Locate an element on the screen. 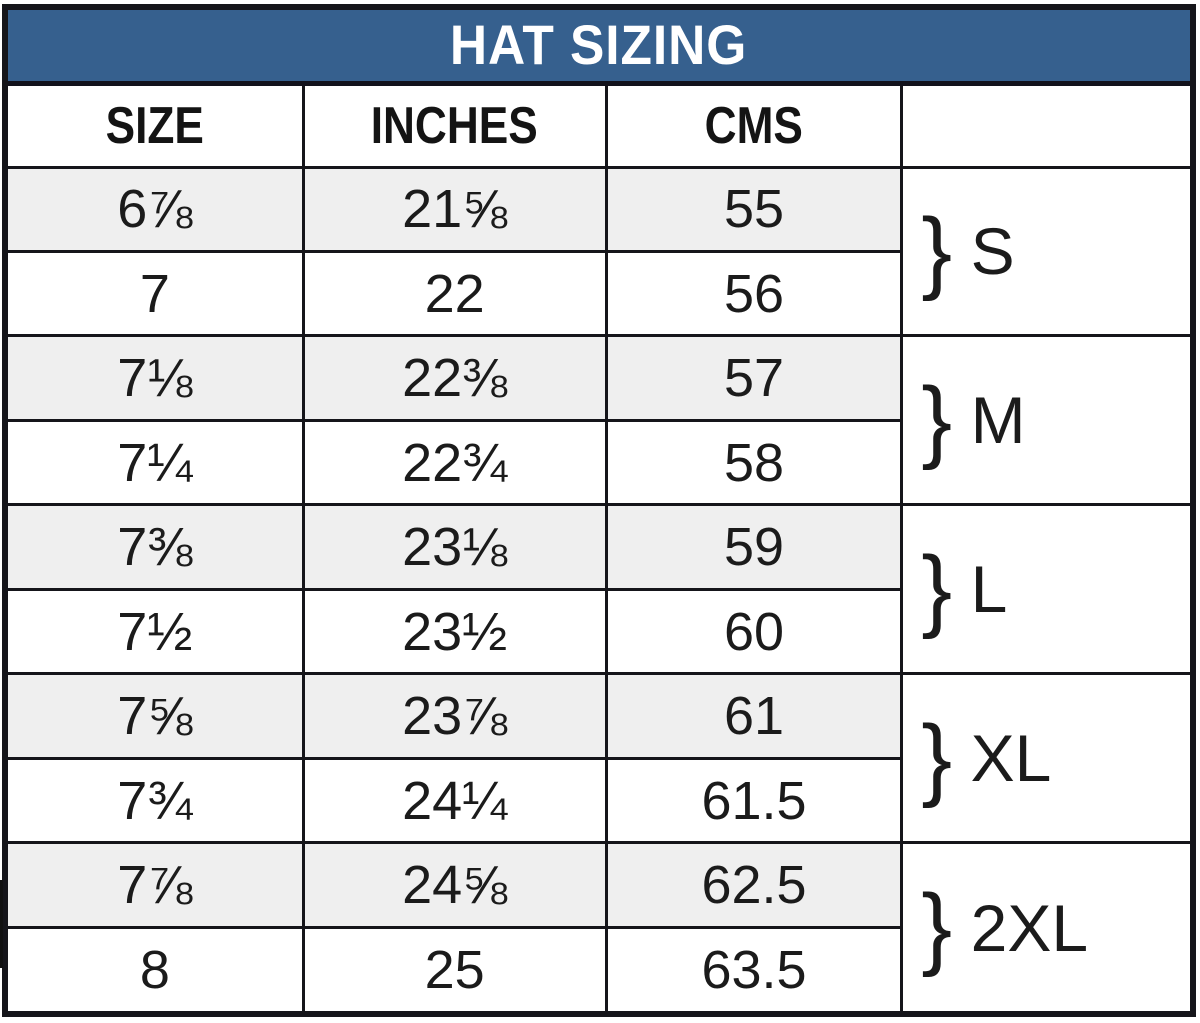 The width and height of the screenshot is (1200, 1023). cms-cell: 60 is located at coordinates (754, 631).